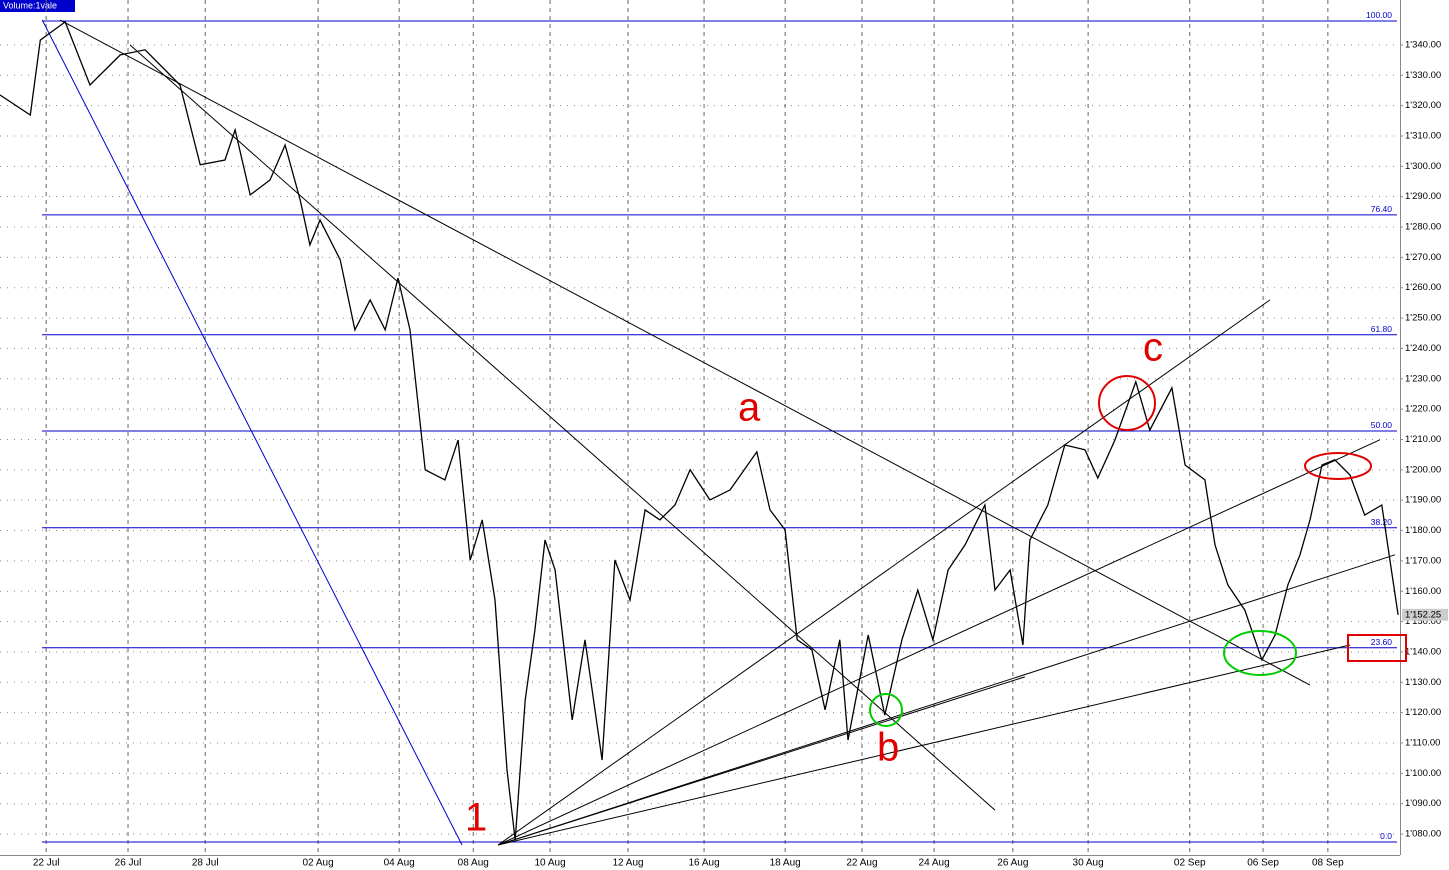 Image resolution: width=1449 pixels, height=870 pixels. What do you see at coordinates (1423, 348) in the screenshot?
I see `y-tick-label: 1'240.00` at bounding box center [1423, 348].